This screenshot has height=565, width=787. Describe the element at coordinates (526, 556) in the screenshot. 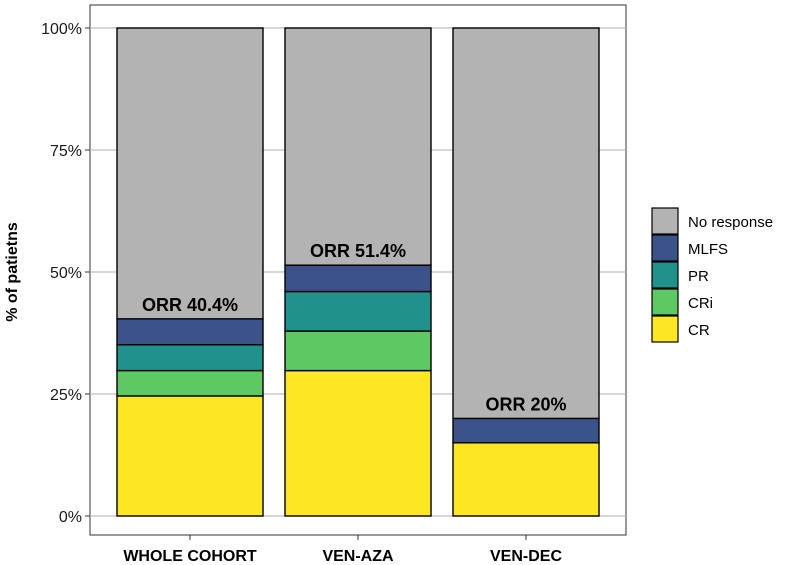

I see `x-tick-label-ven-dec: VEN-DEC` at that location.